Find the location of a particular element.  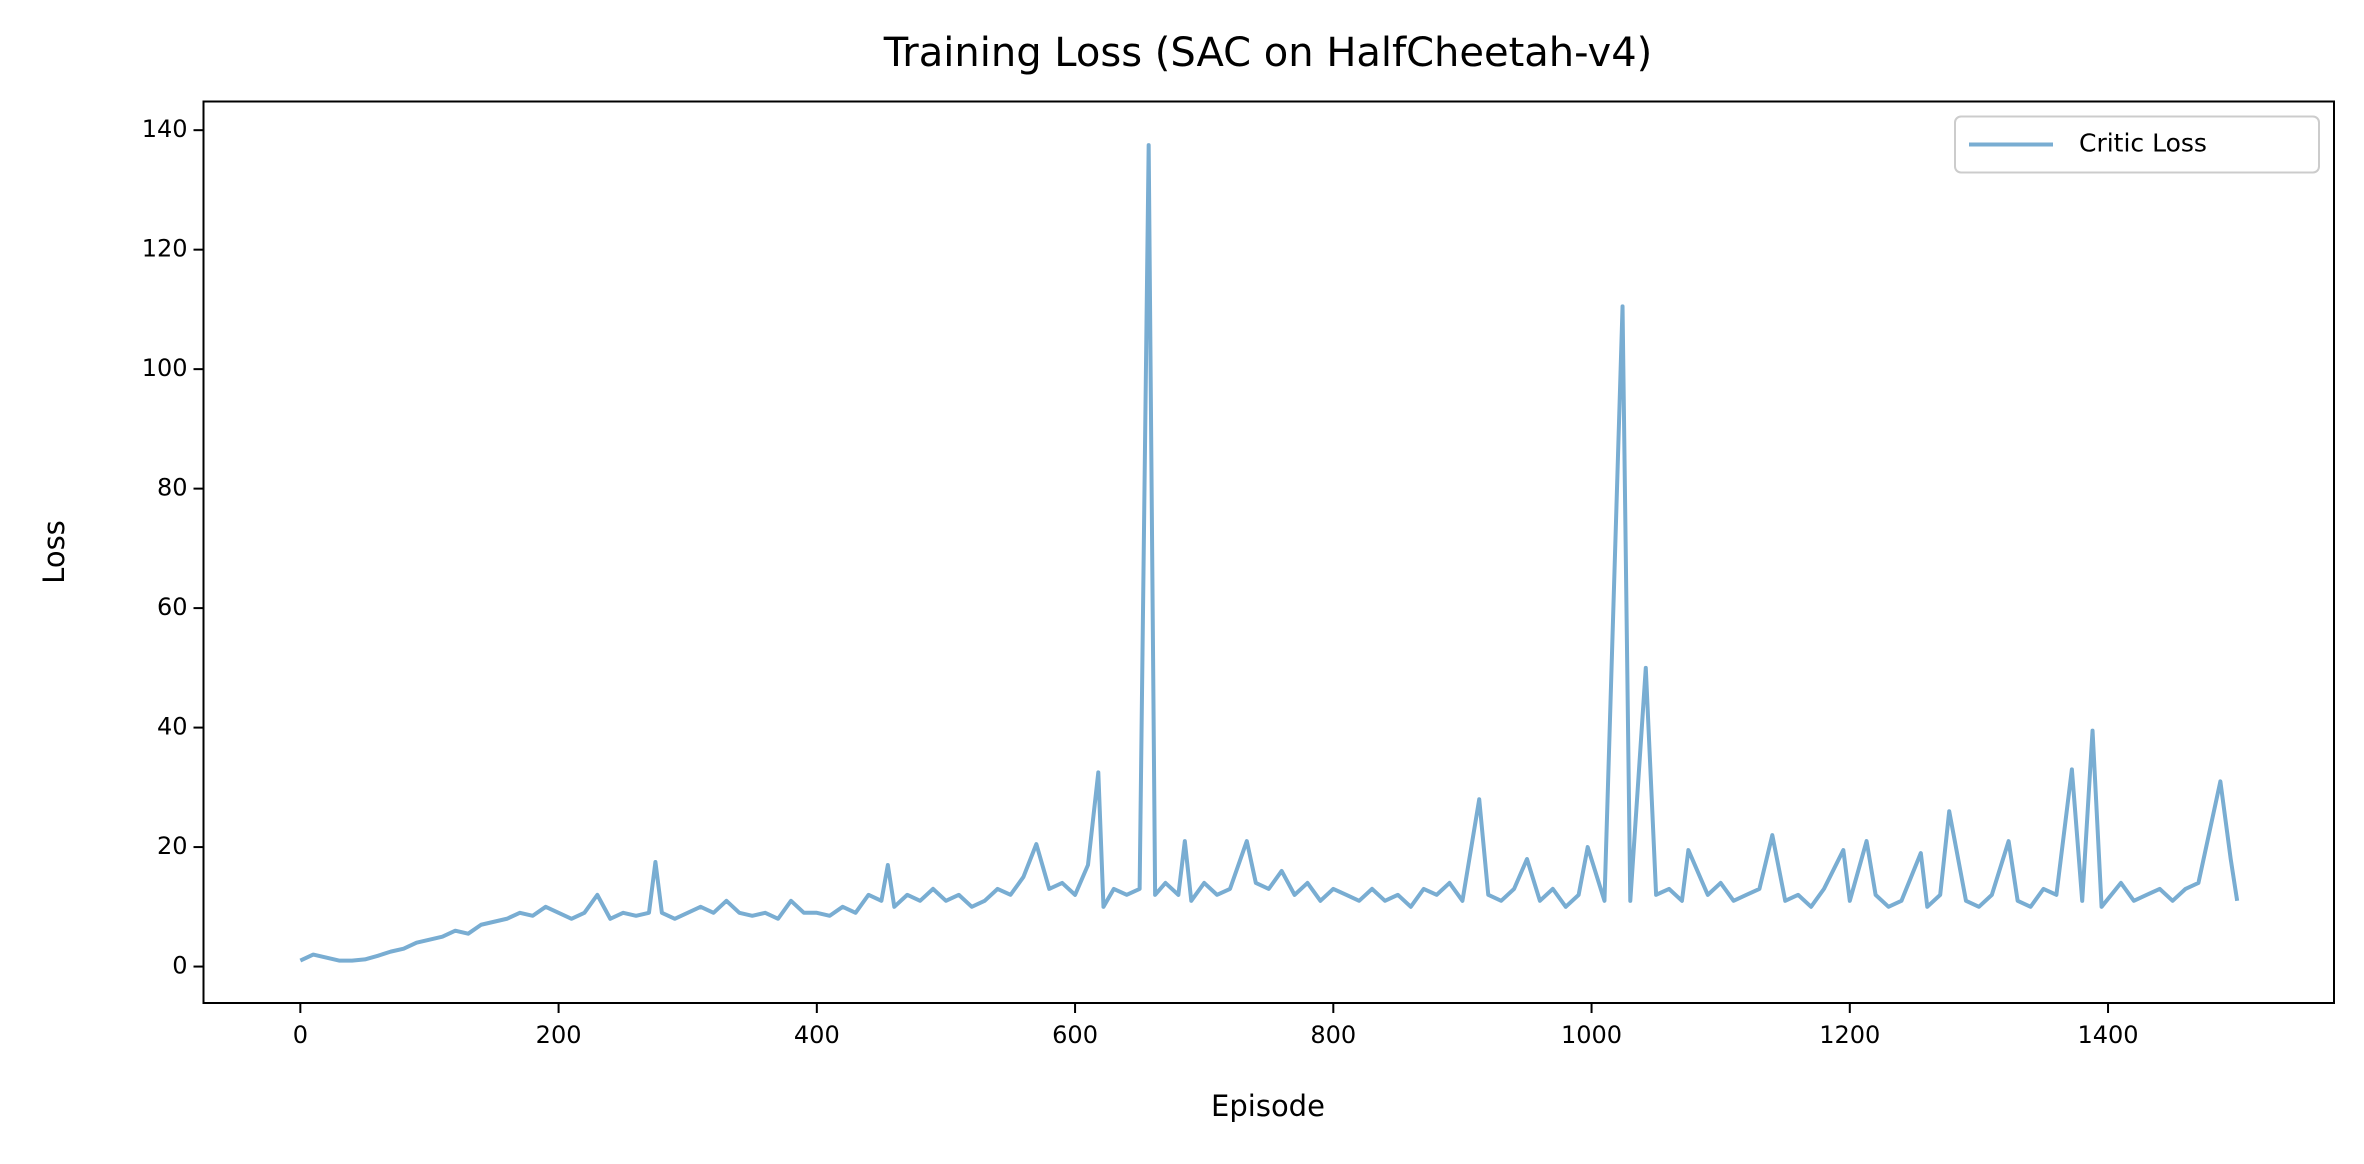

y-tick-label: 0 is located at coordinates (179, 966).